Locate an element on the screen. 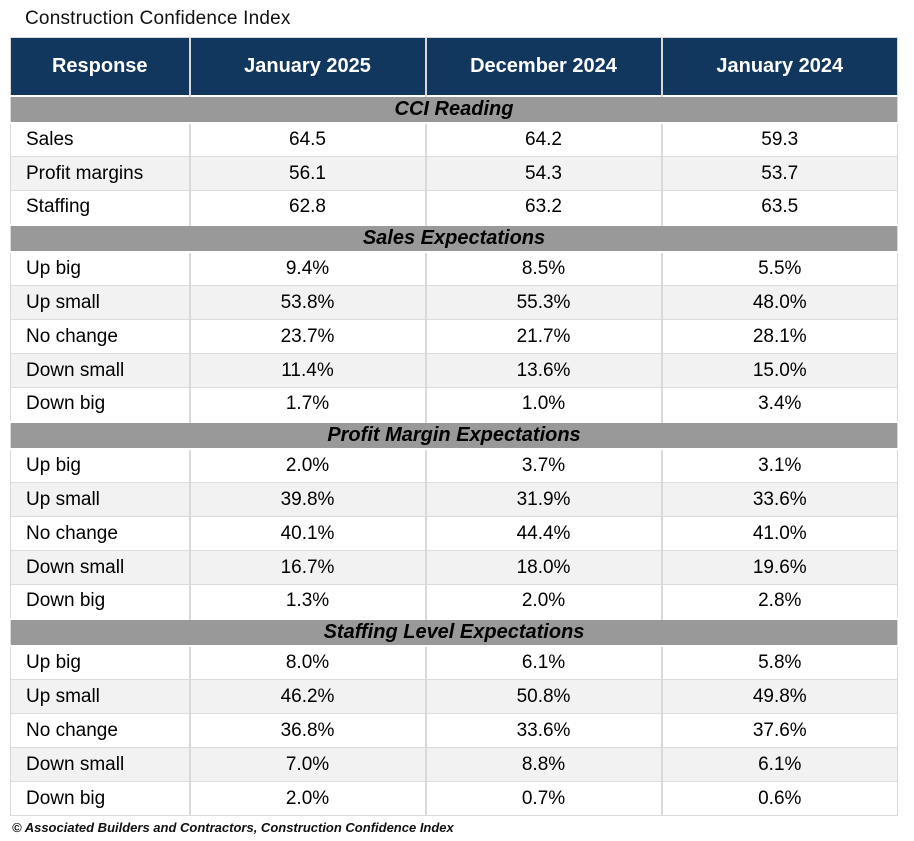 This screenshot has height=841, width=914. table-row: Up small 39.8% 31.9% 33.6% is located at coordinates (454, 499).